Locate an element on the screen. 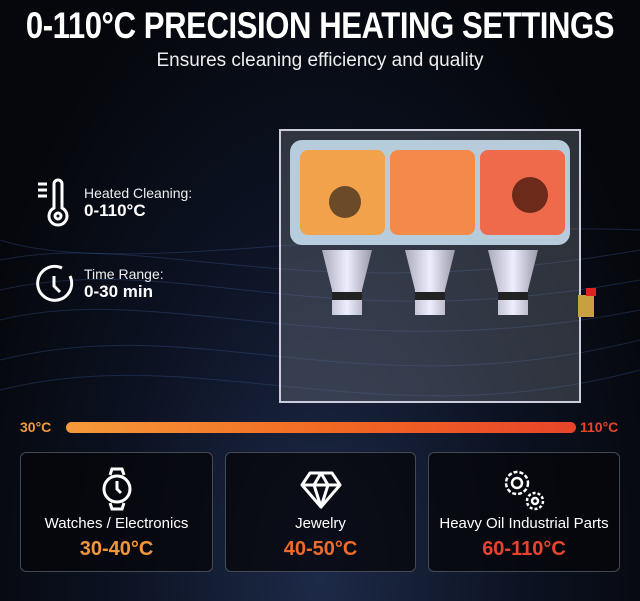 This screenshot has width=640, height=601. card-range: 40-50°C is located at coordinates (320, 549).